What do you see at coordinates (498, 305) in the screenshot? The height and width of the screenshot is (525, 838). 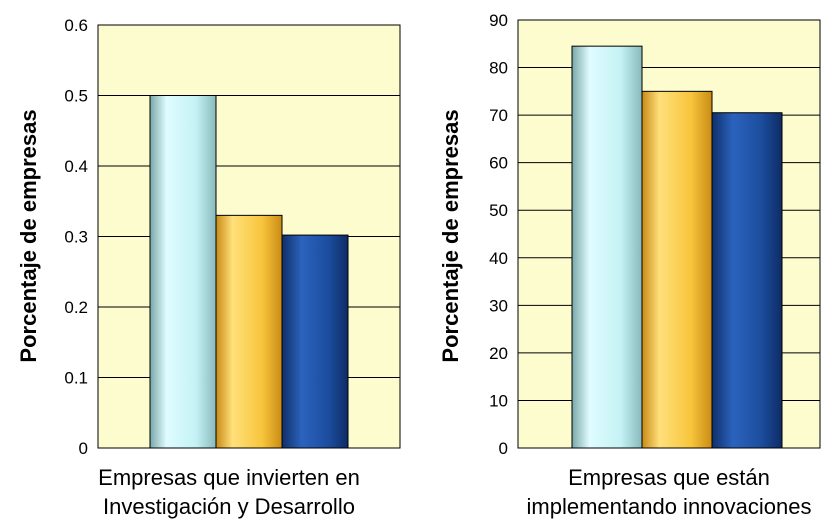 I see `y-tick-label-right-3: 30` at bounding box center [498, 305].